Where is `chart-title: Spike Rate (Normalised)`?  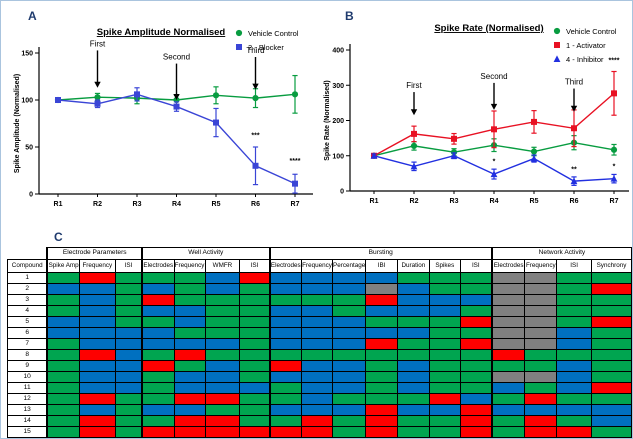
chart-title: Spike Rate (Normalised) is located at coordinates (488, 28).